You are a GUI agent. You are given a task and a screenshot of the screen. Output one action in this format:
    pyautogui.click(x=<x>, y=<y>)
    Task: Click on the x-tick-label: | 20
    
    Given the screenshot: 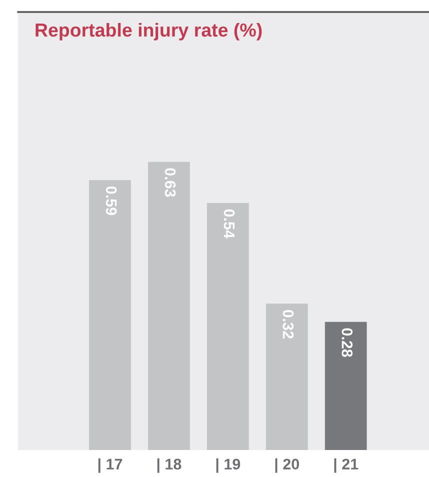 What is the action you would take?
    pyautogui.click(x=287, y=465)
    